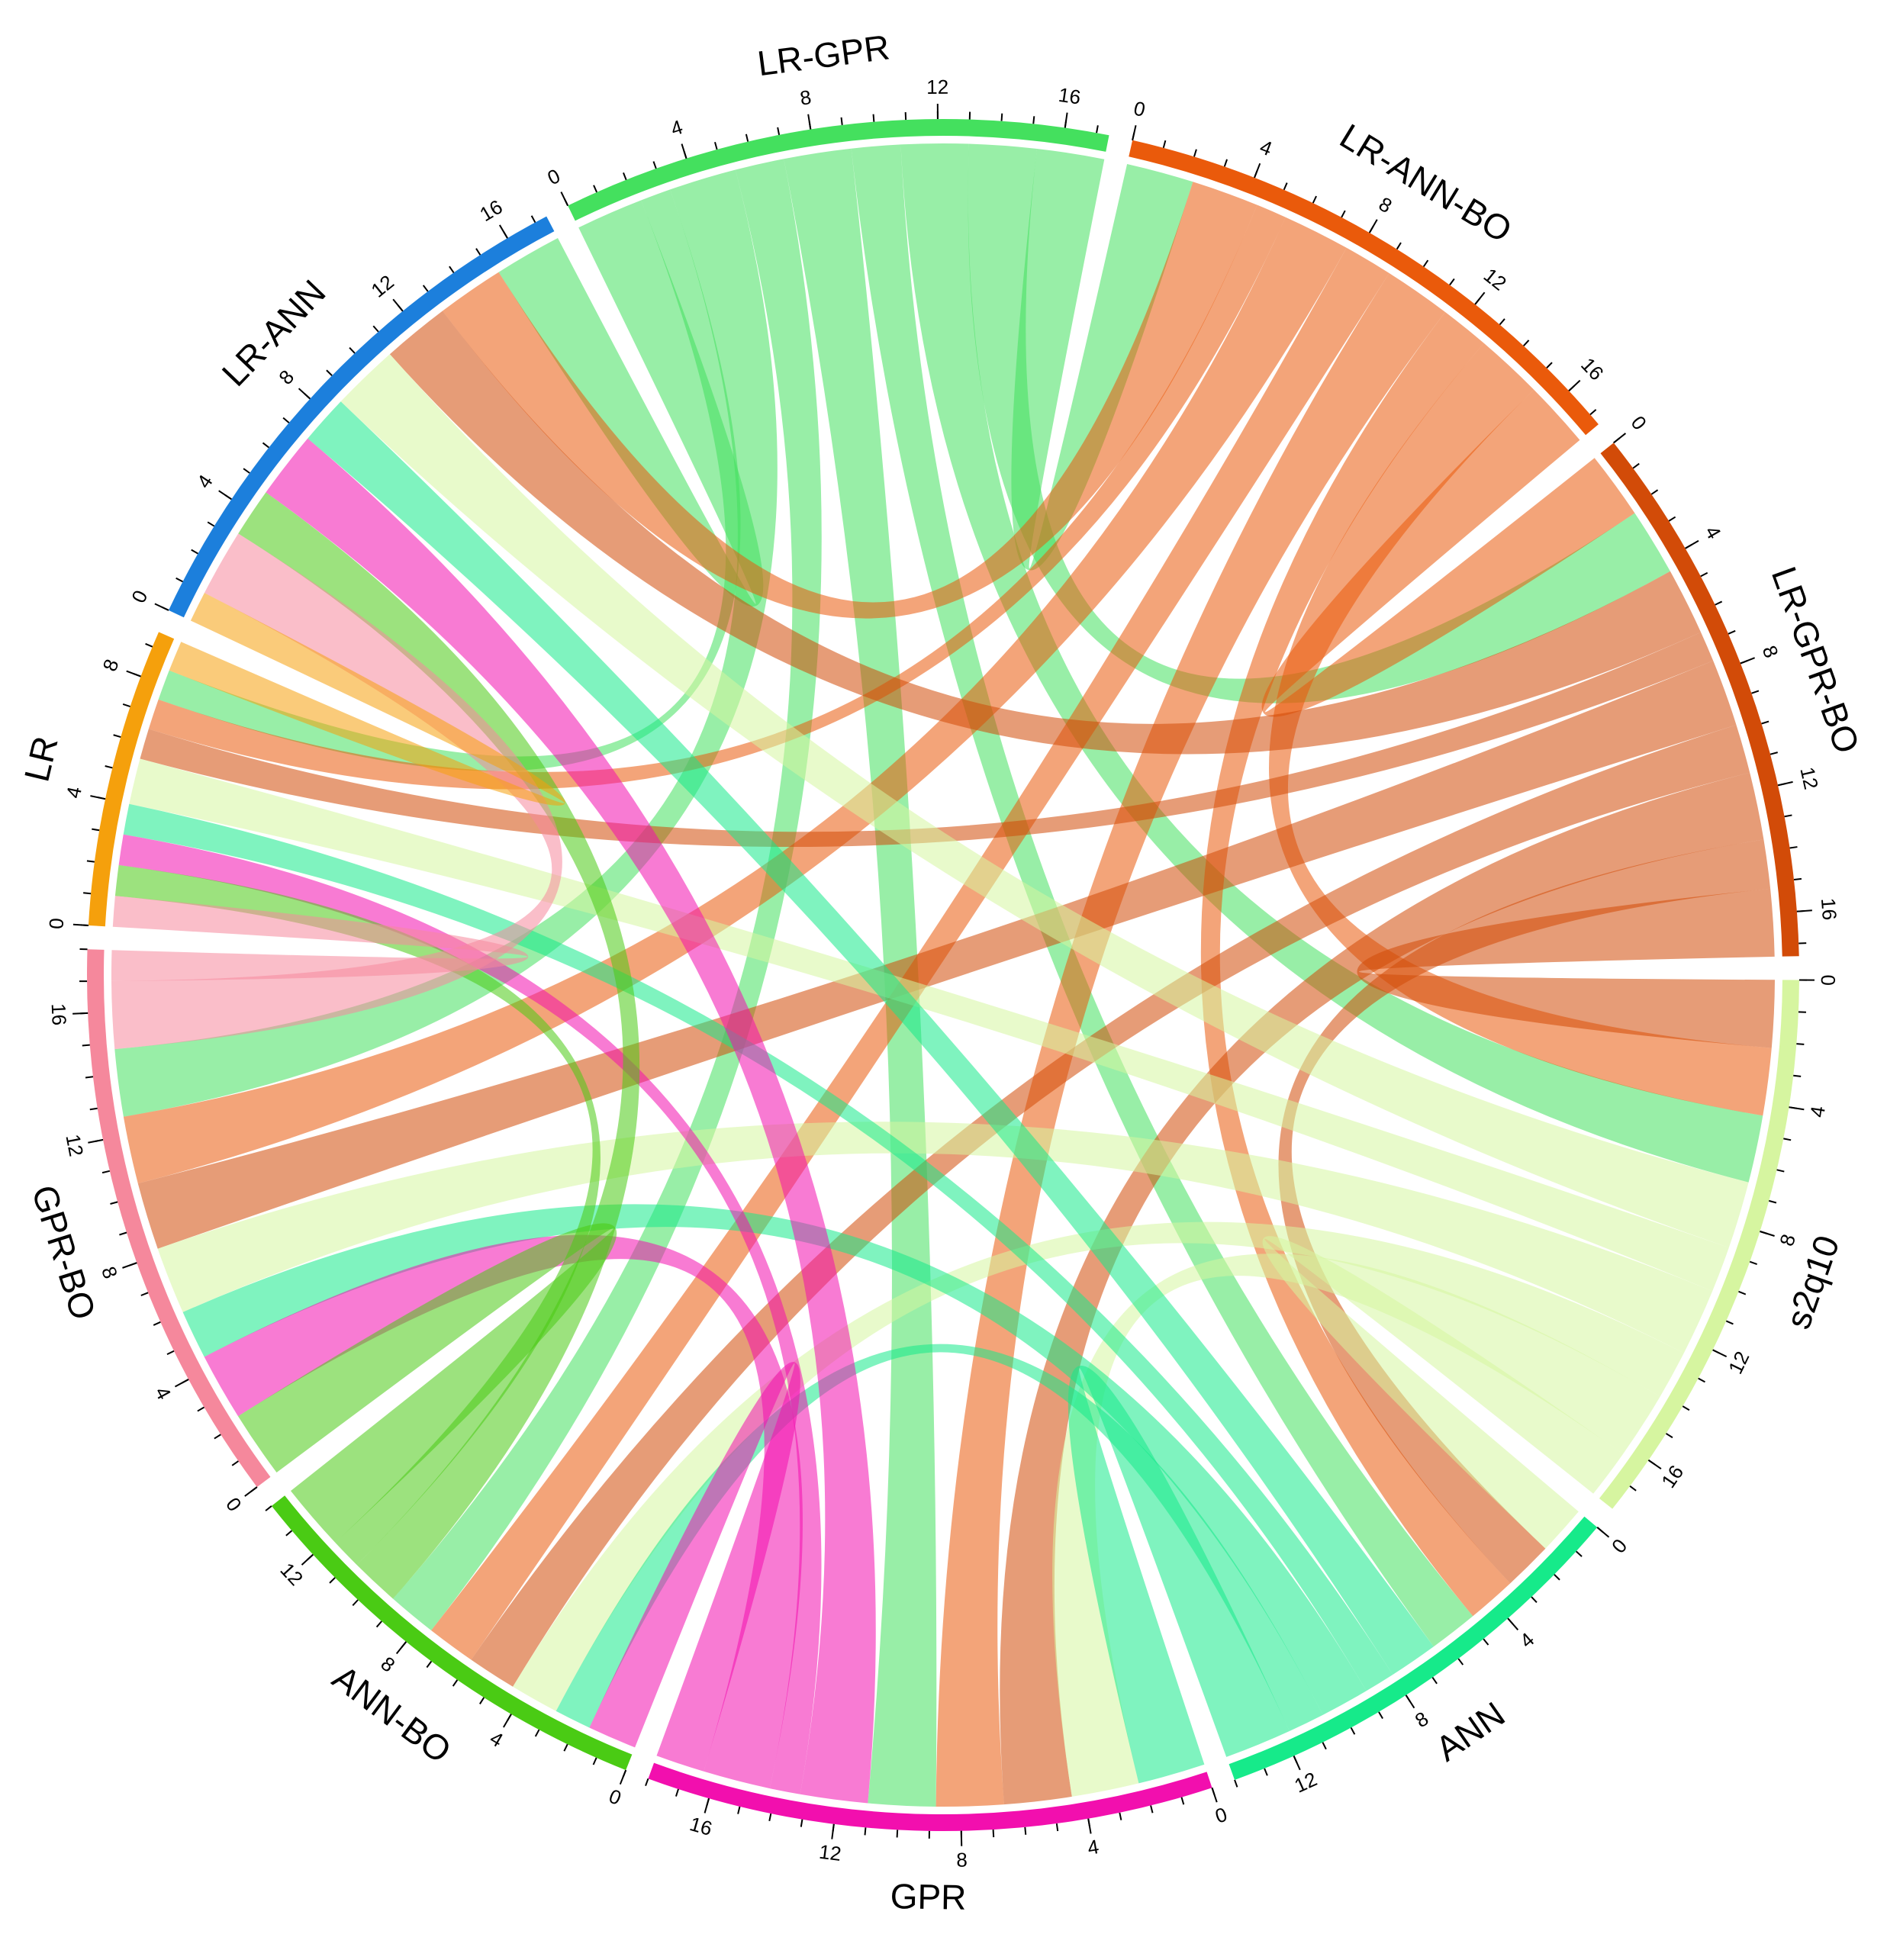 The width and height of the screenshot is (1887, 1960). What do you see at coordinates (1816, 660) in the screenshot?
I see `sector-name: LR-GPR-BO` at bounding box center [1816, 660].